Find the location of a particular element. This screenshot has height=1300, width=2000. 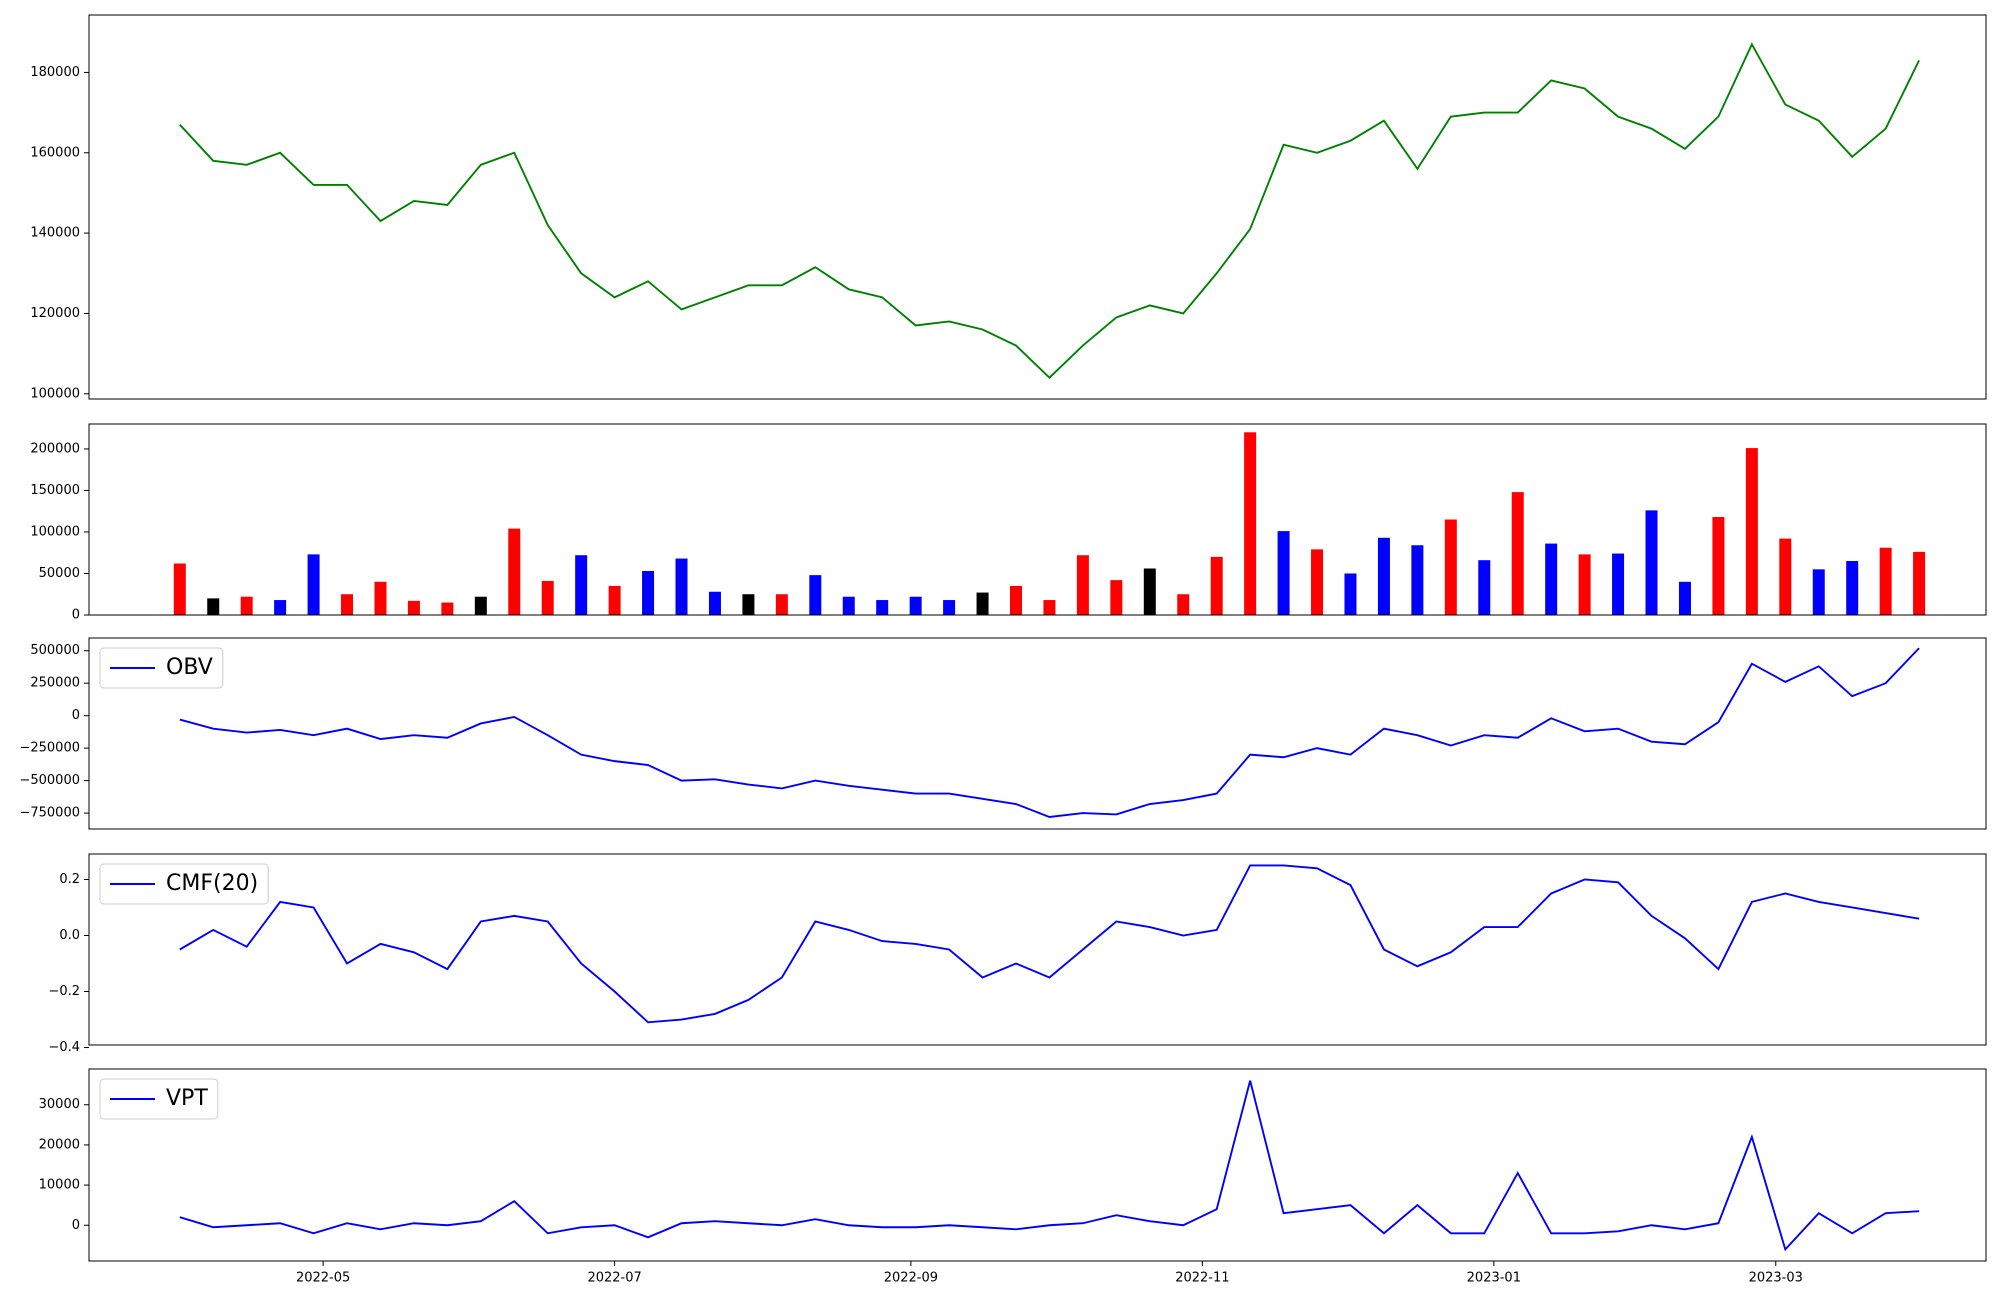

y-tick-label: 200000 is located at coordinates (55, 448).